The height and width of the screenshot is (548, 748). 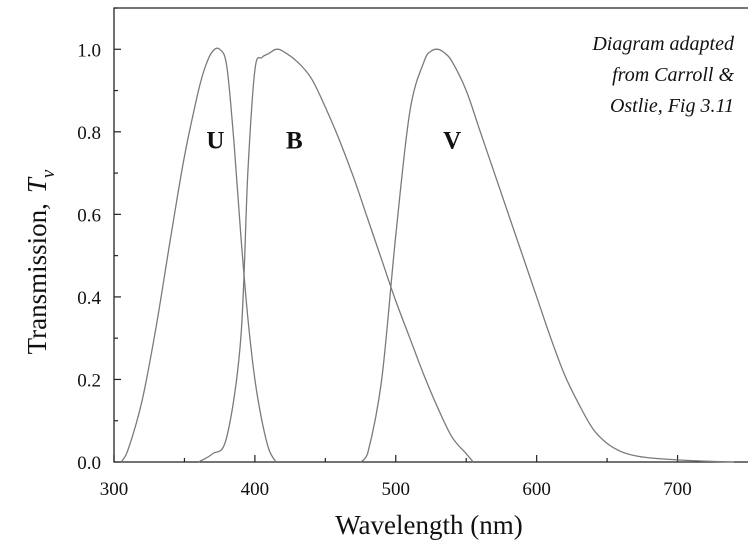 What do you see at coordinates (663, 44) in the screenshot?
I see `source-annotation-line-1: Diagram adapted` at bounding box center [663, 44].